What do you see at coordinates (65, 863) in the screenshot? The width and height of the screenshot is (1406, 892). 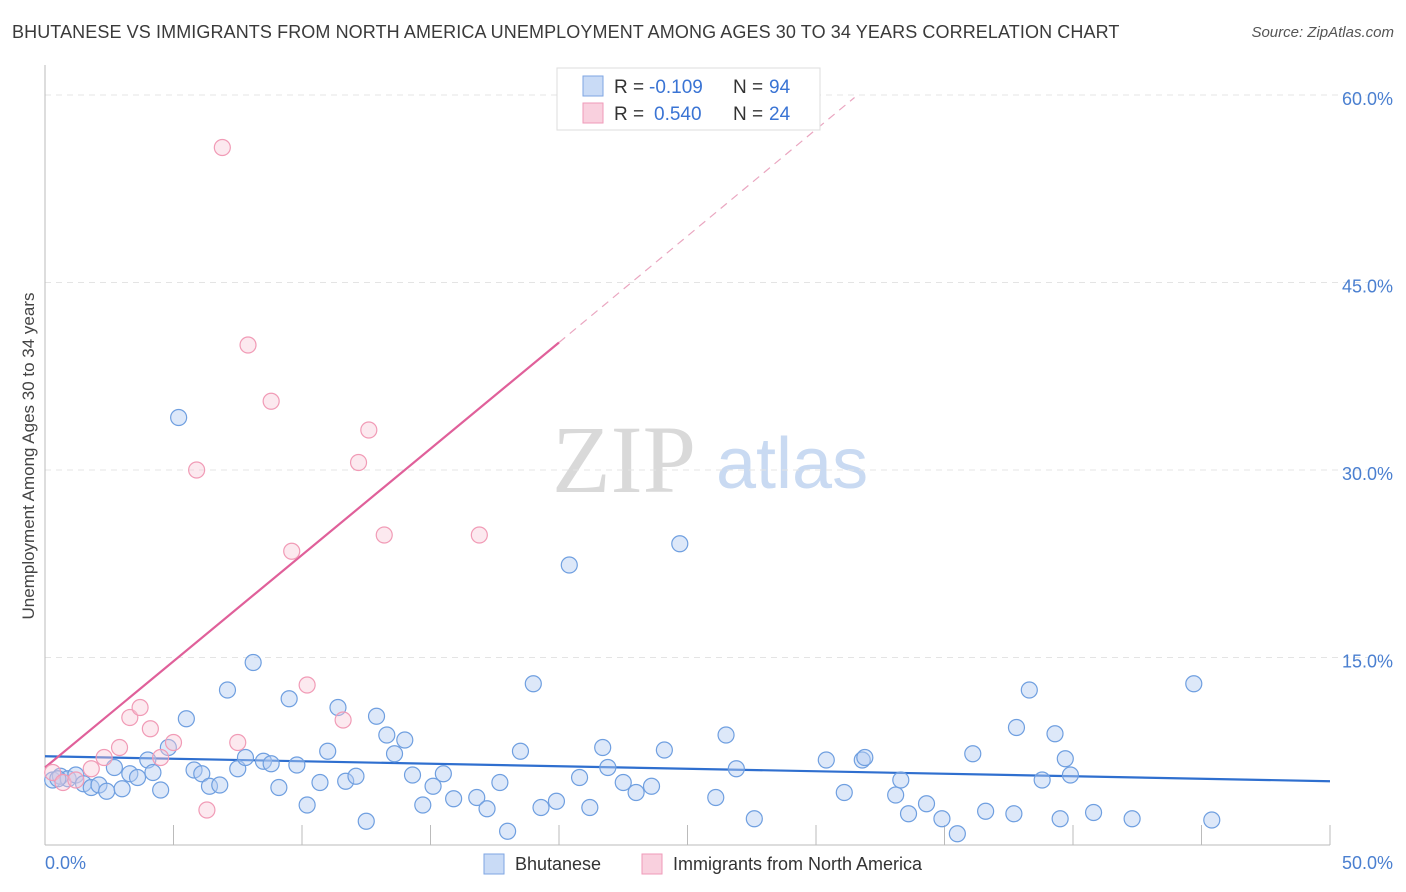 I see `x-tick-label-0: 0.0%` at bounding box center [65, 863].